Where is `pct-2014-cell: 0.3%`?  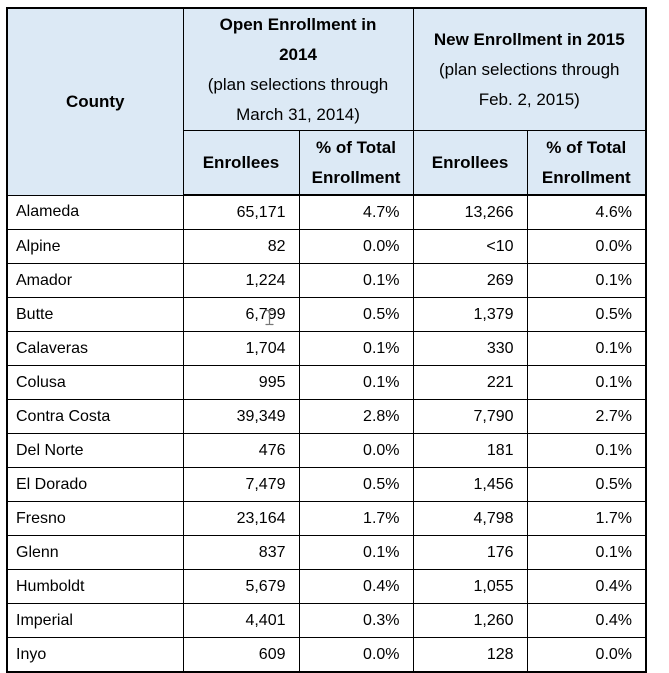
pct-2014-cell: 0.3% is located at coordinates (356, 620).